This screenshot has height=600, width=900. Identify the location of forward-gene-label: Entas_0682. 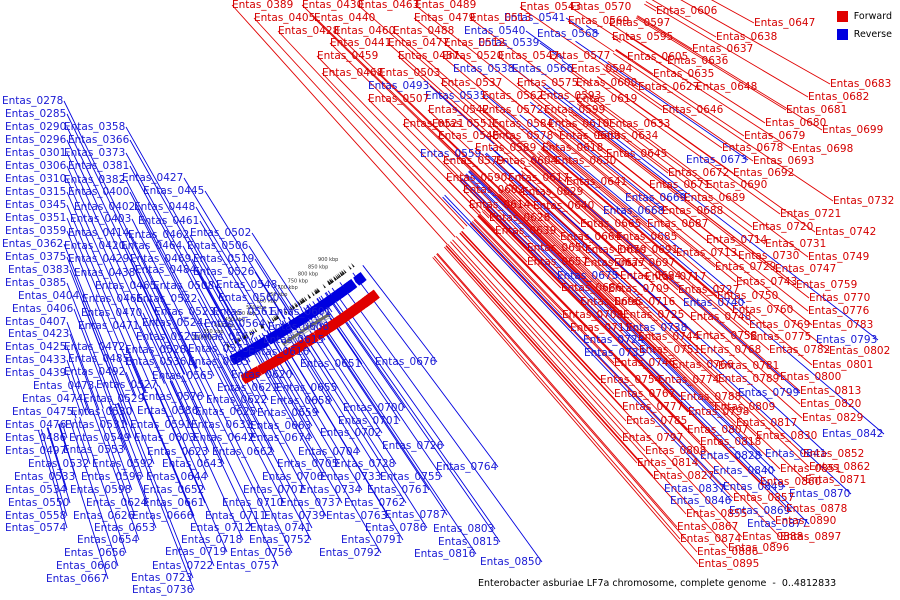
(838, 97).